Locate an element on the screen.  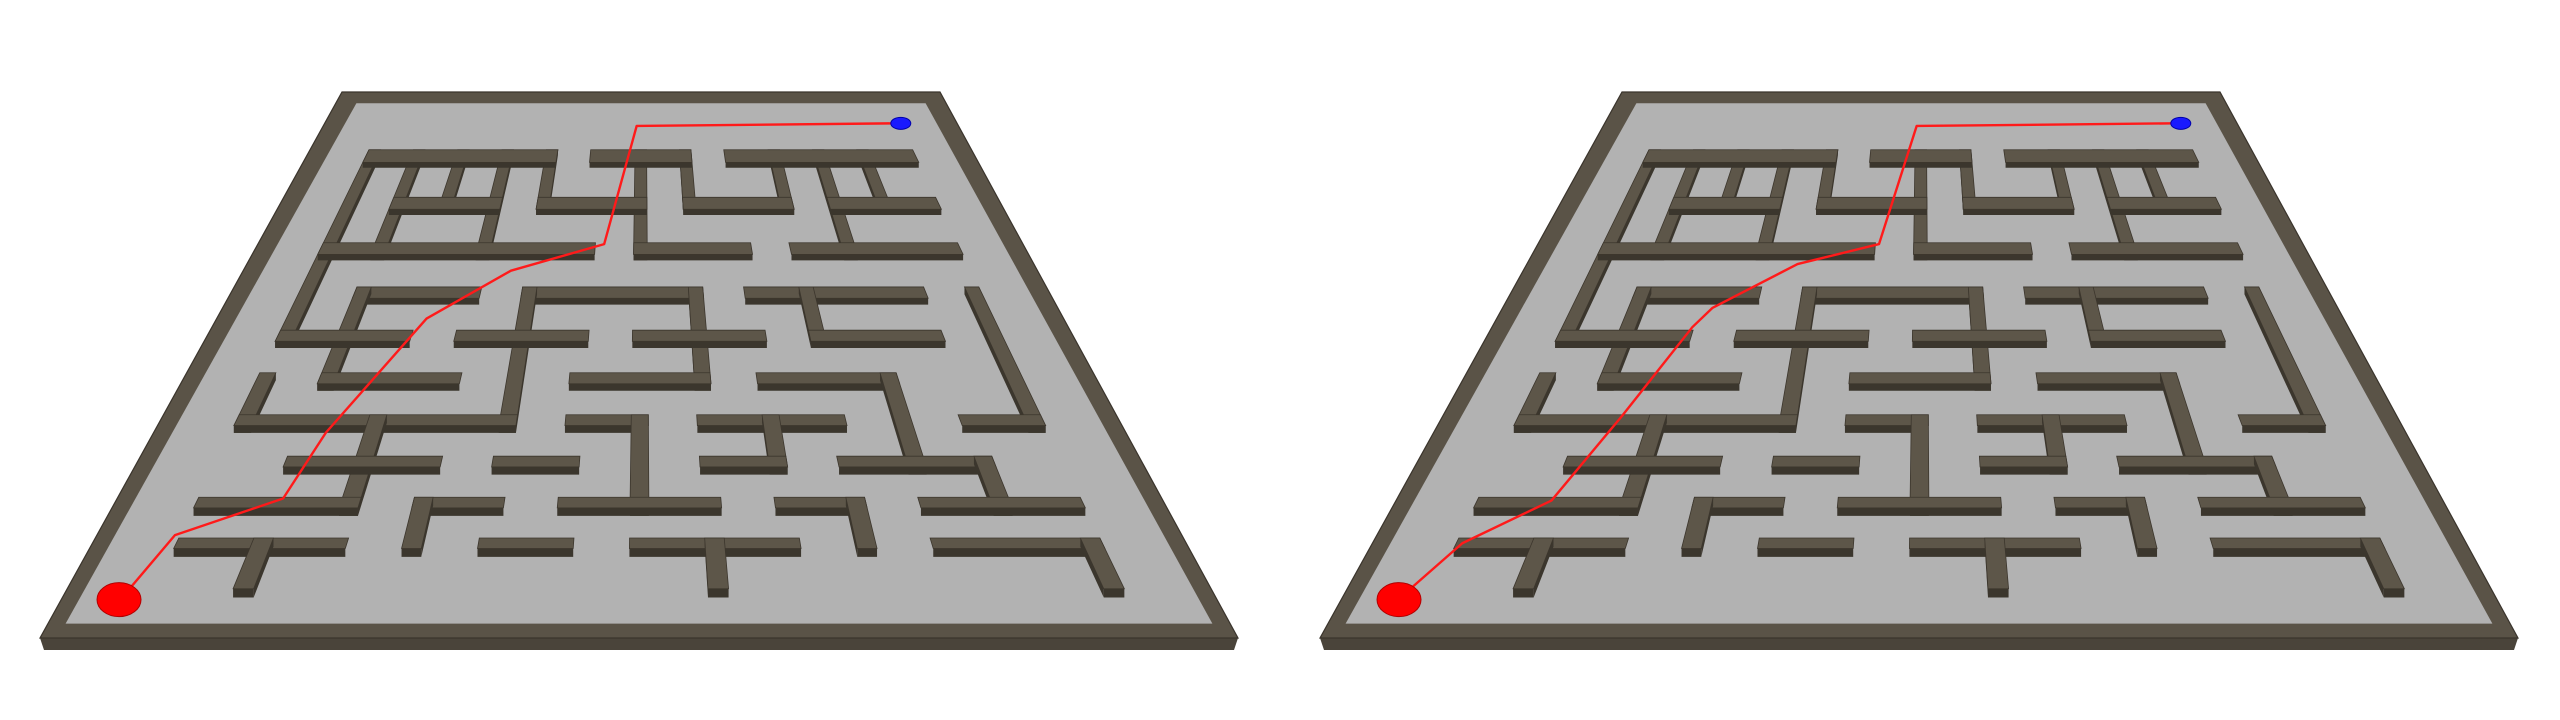
start-marker is located at coordinates (119, 600).